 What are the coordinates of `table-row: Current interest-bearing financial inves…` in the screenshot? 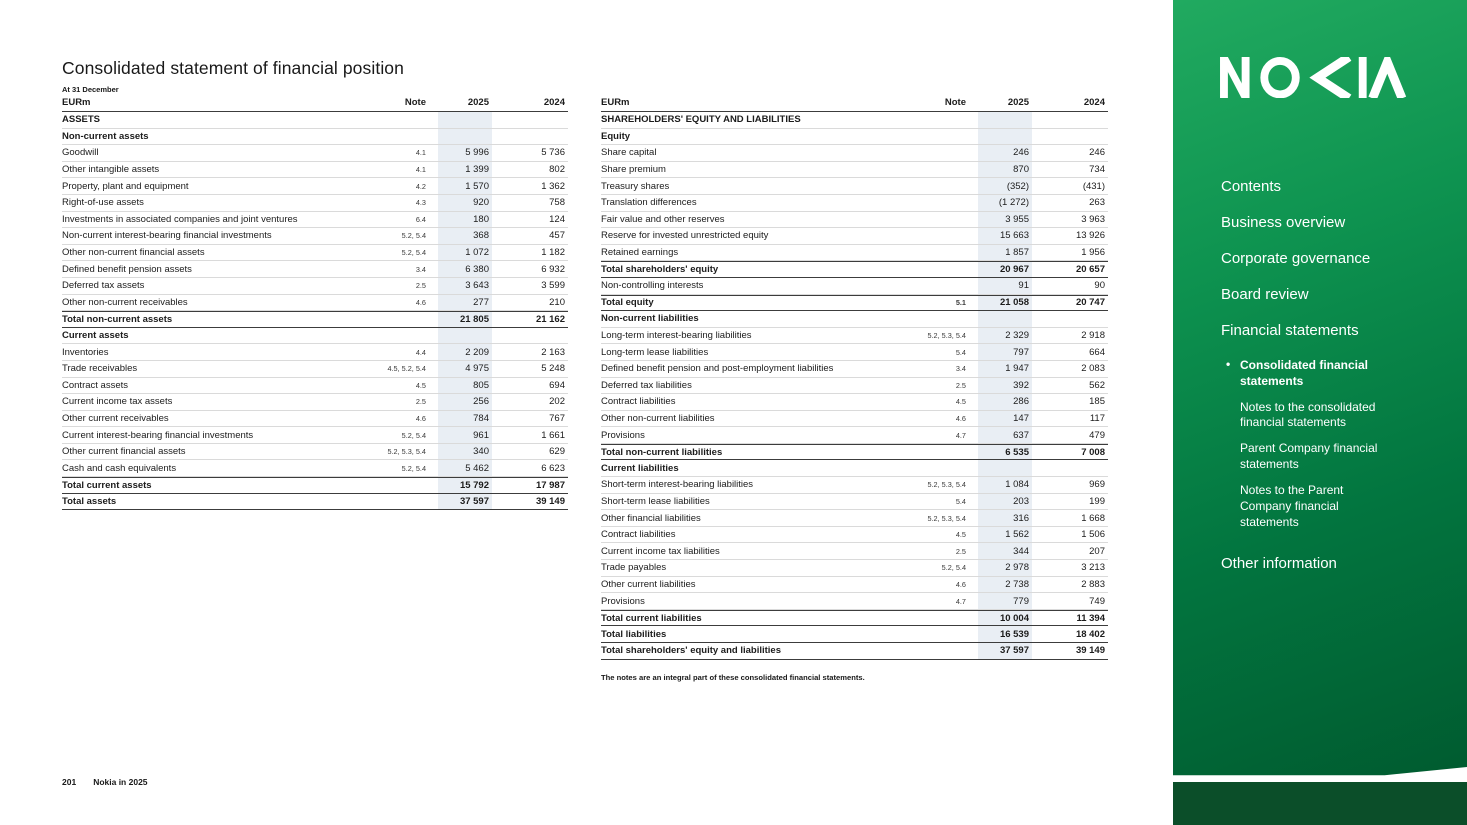 It's located at (315, 435).